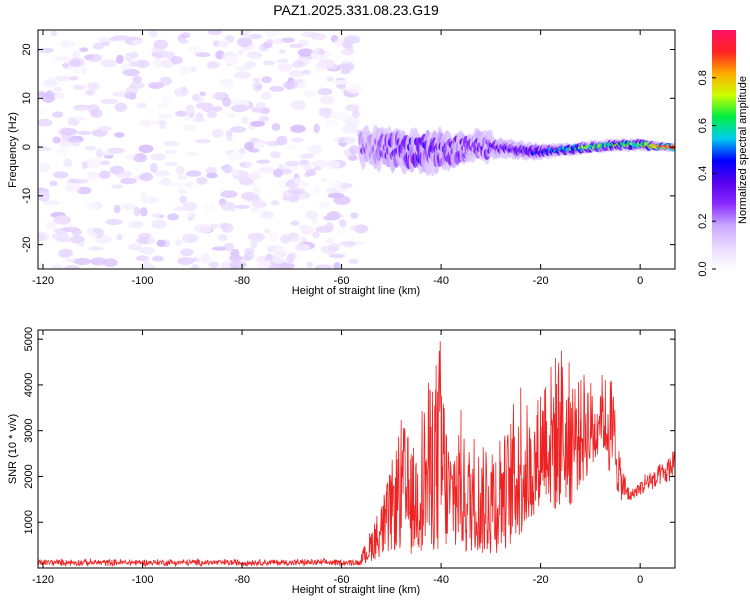 The height and width of the screenshot is (600, 750). Describe the element at coordinates (29, 385) in the screenshot. I see `y-tick-label: 4000` at that location.